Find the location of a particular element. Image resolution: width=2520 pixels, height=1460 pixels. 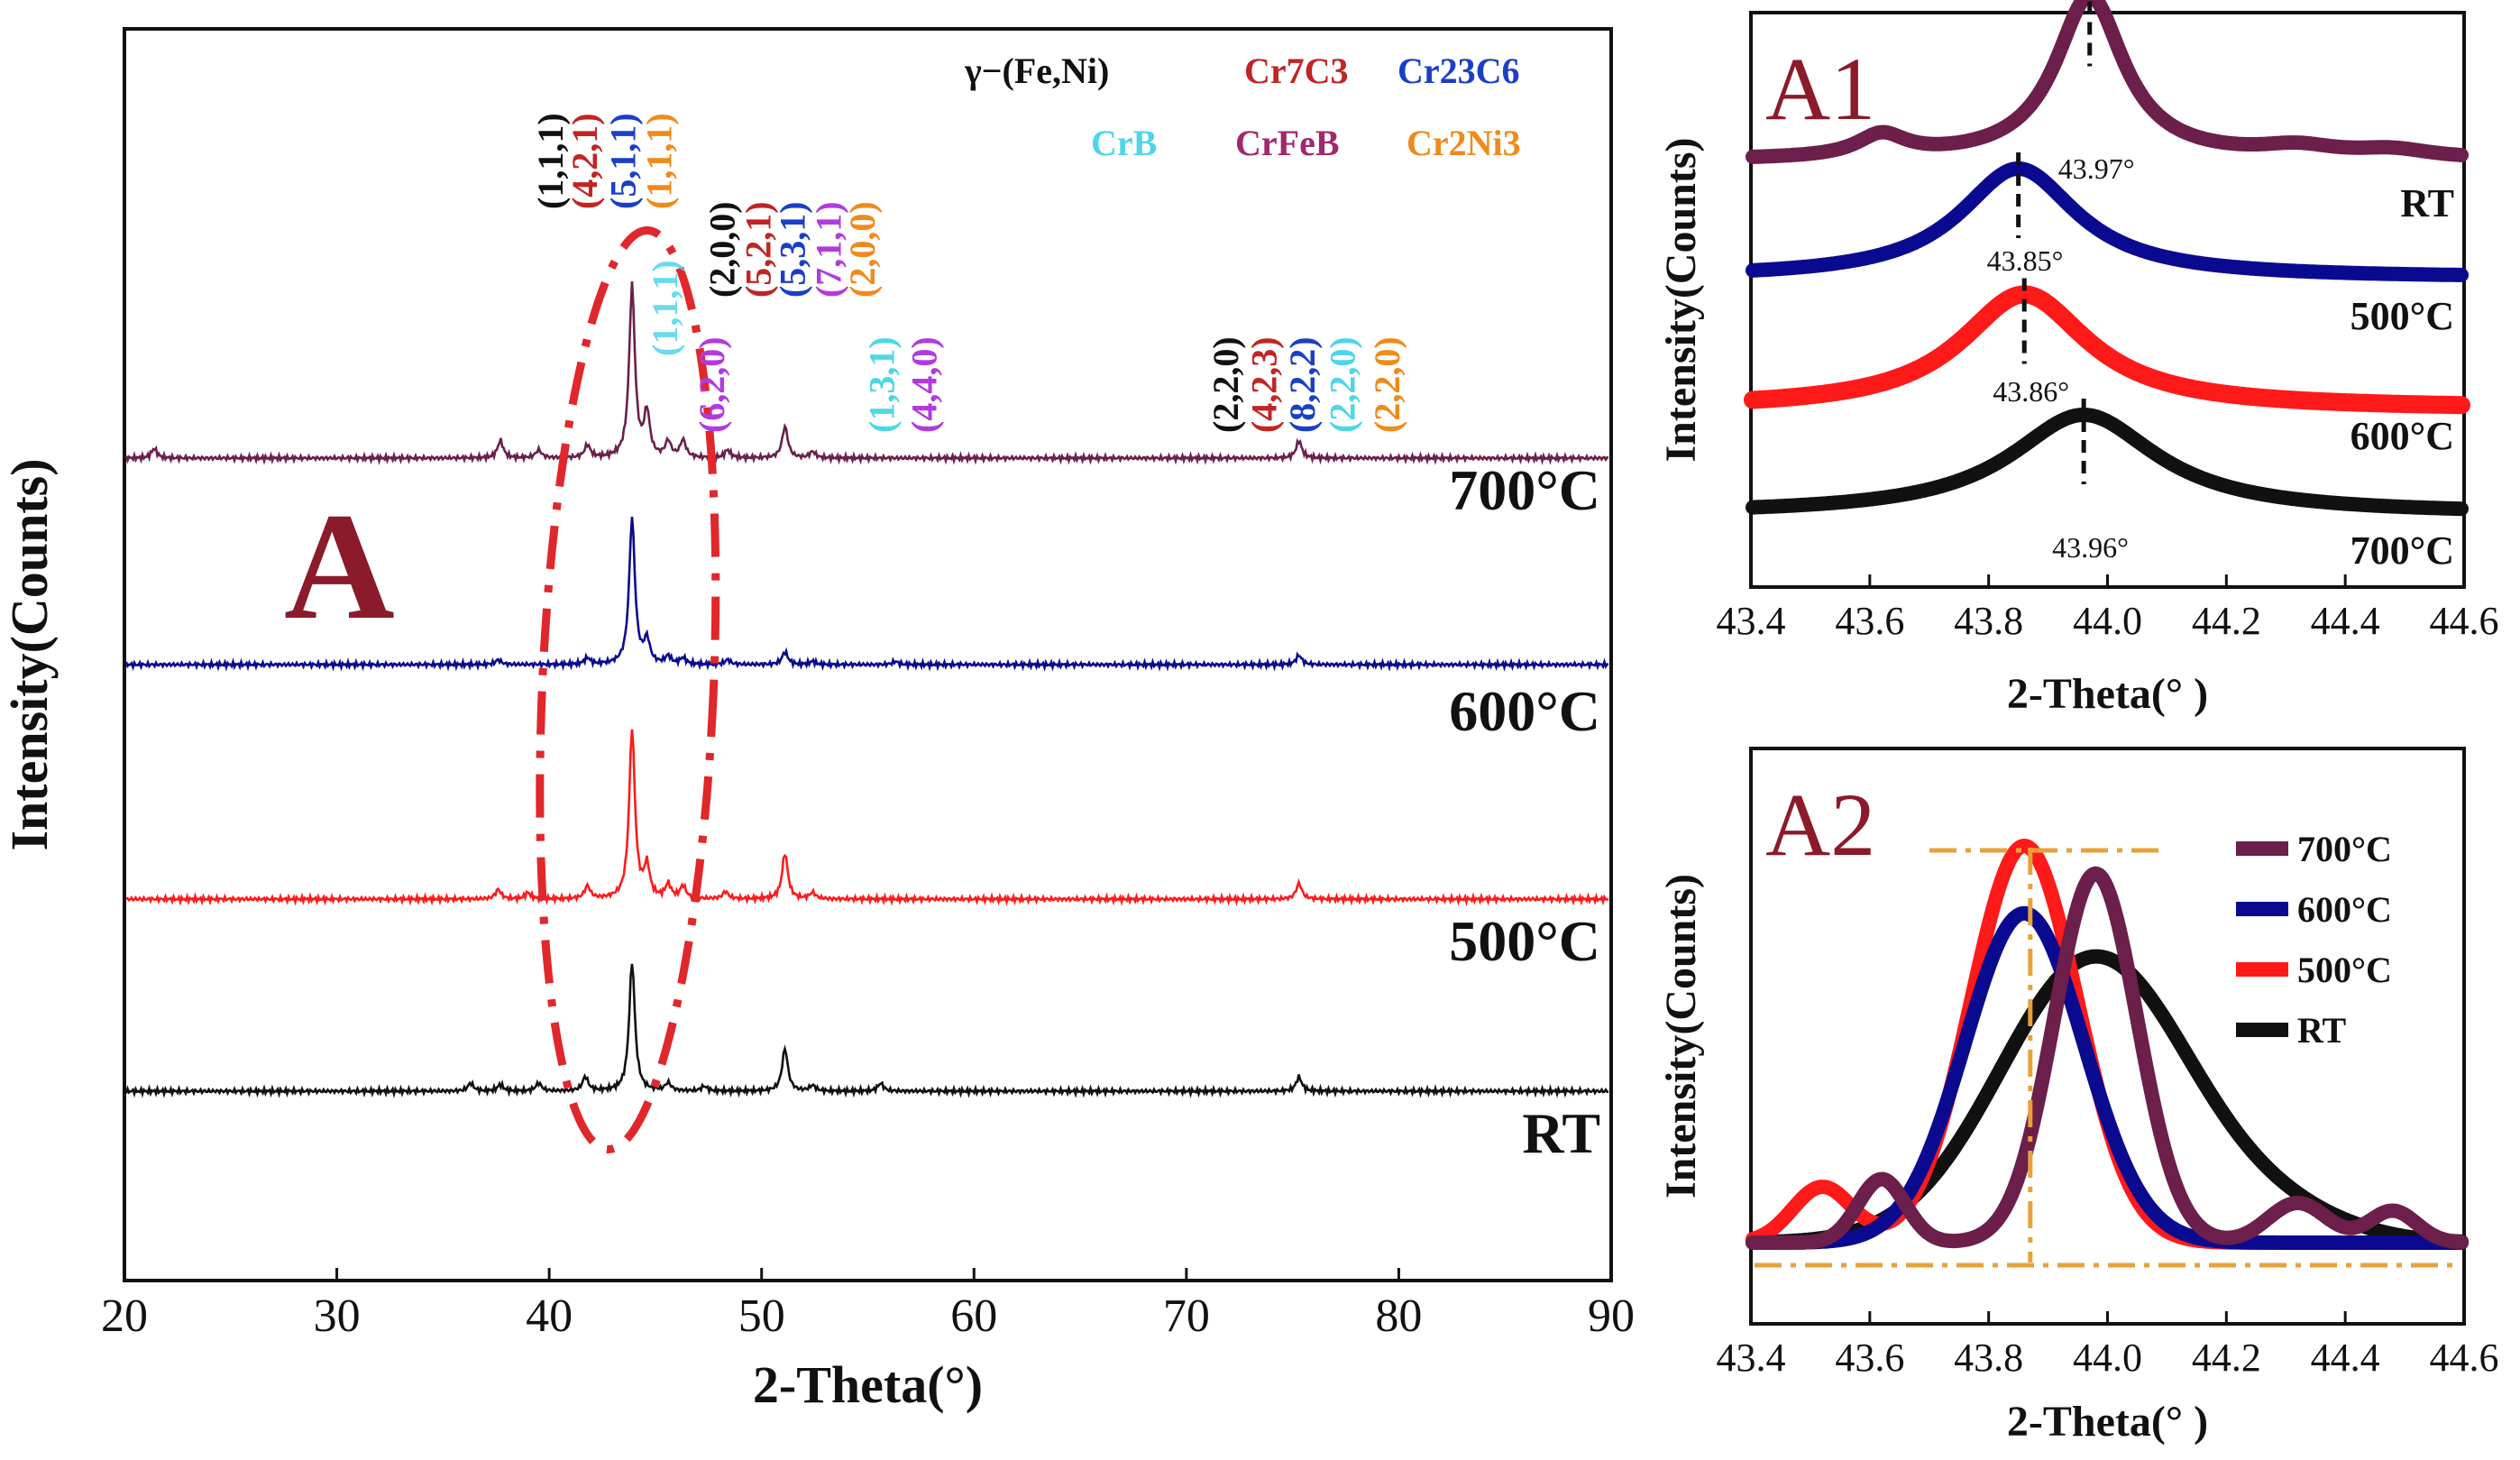

panel-a-x-tick-label: 20 is located at coordinates (124, 1316).